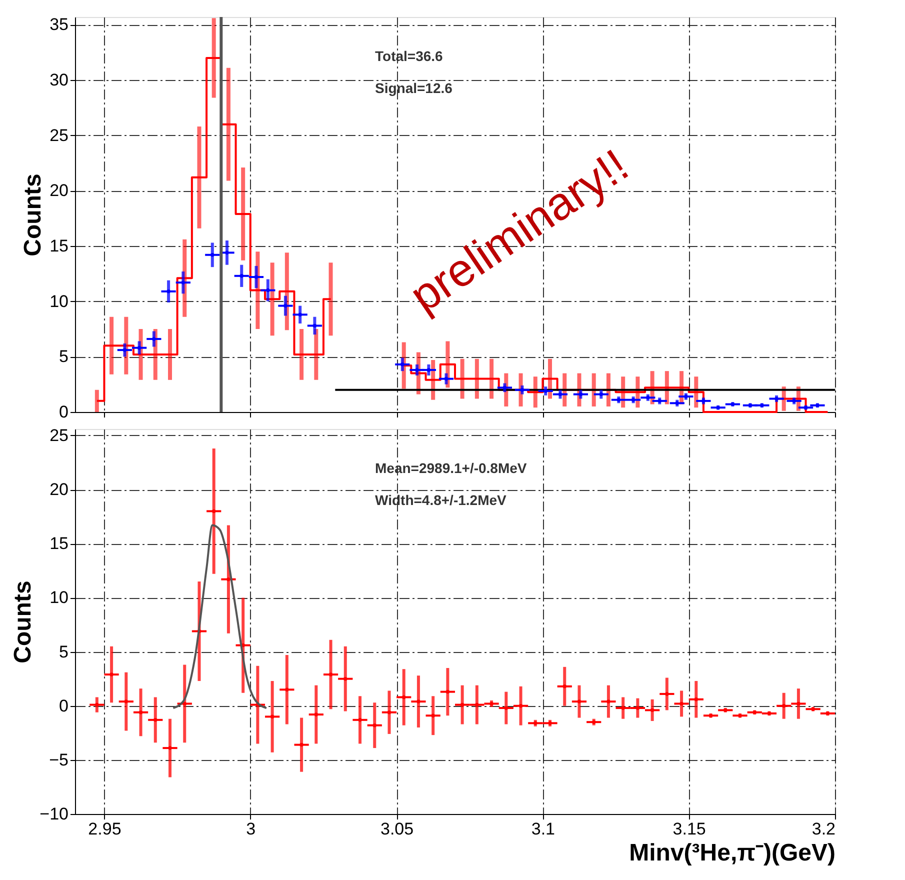 The height and width of the screenshot is (880, 905). Describe the element at coordinates (58, 760) in the screenshot. I see `y-tick-label: −5` at that location.